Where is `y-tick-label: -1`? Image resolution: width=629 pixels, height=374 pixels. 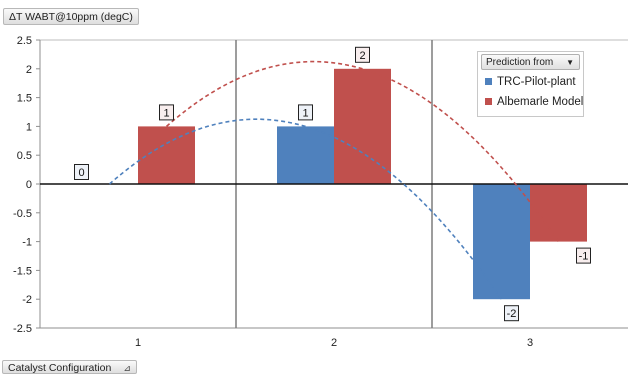 y-tick-label: -1 is located at coordinates (27, 243).